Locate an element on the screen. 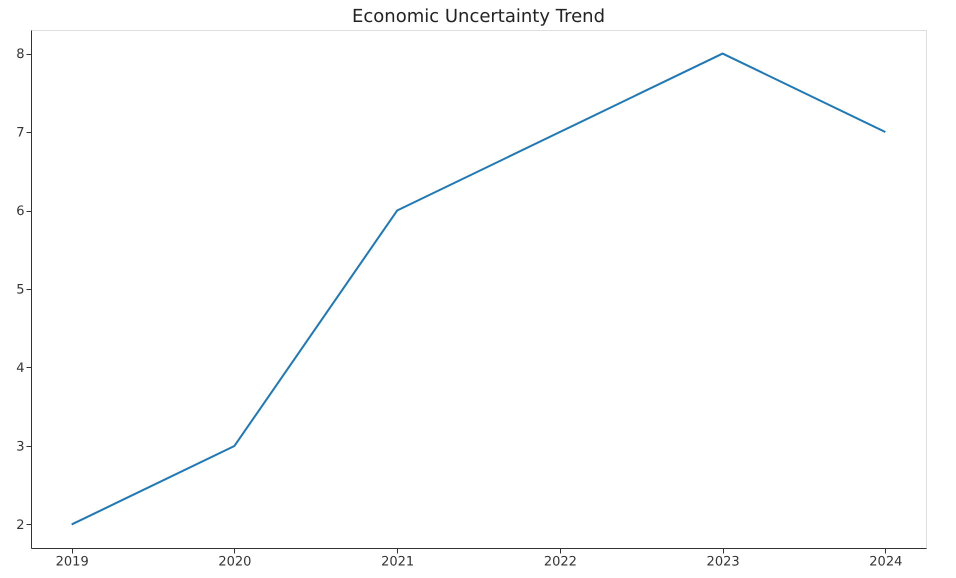  x-tick-label: 2019 is located at coordinates (72, 562).